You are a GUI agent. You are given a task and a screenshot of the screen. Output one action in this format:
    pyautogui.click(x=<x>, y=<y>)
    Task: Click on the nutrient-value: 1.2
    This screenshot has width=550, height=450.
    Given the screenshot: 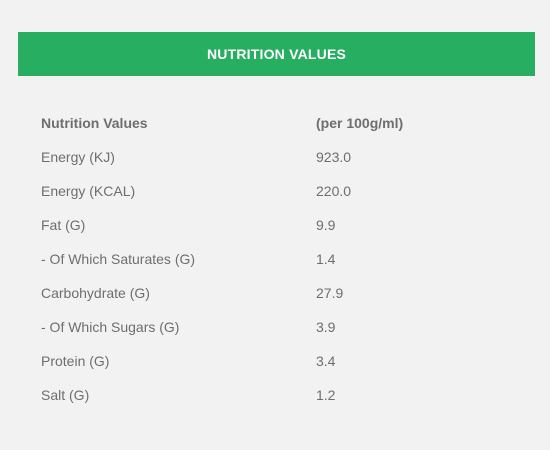 What is the action you would take?
    pyautogui.click(x=326, y=395)
    